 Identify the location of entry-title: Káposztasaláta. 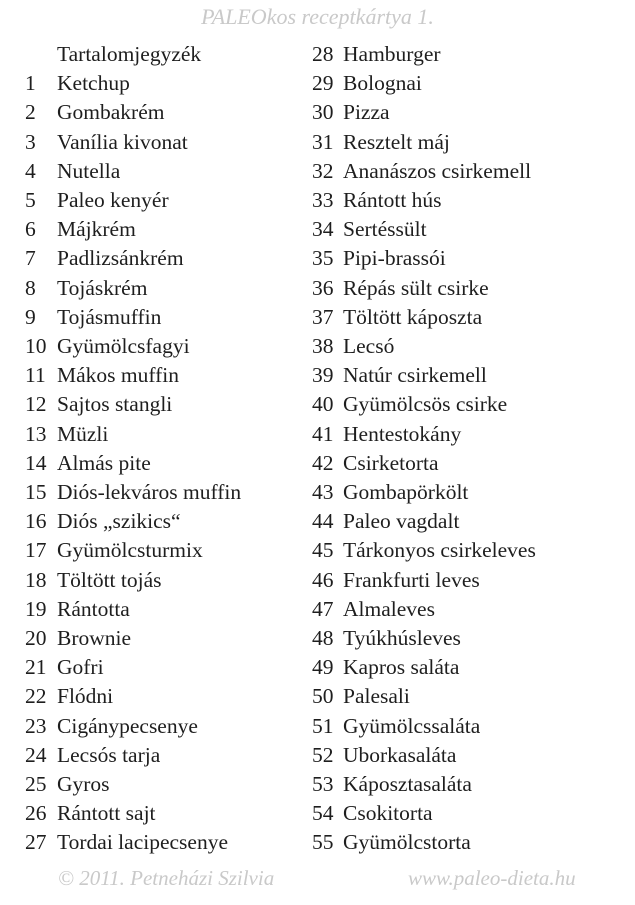
(407, 784).